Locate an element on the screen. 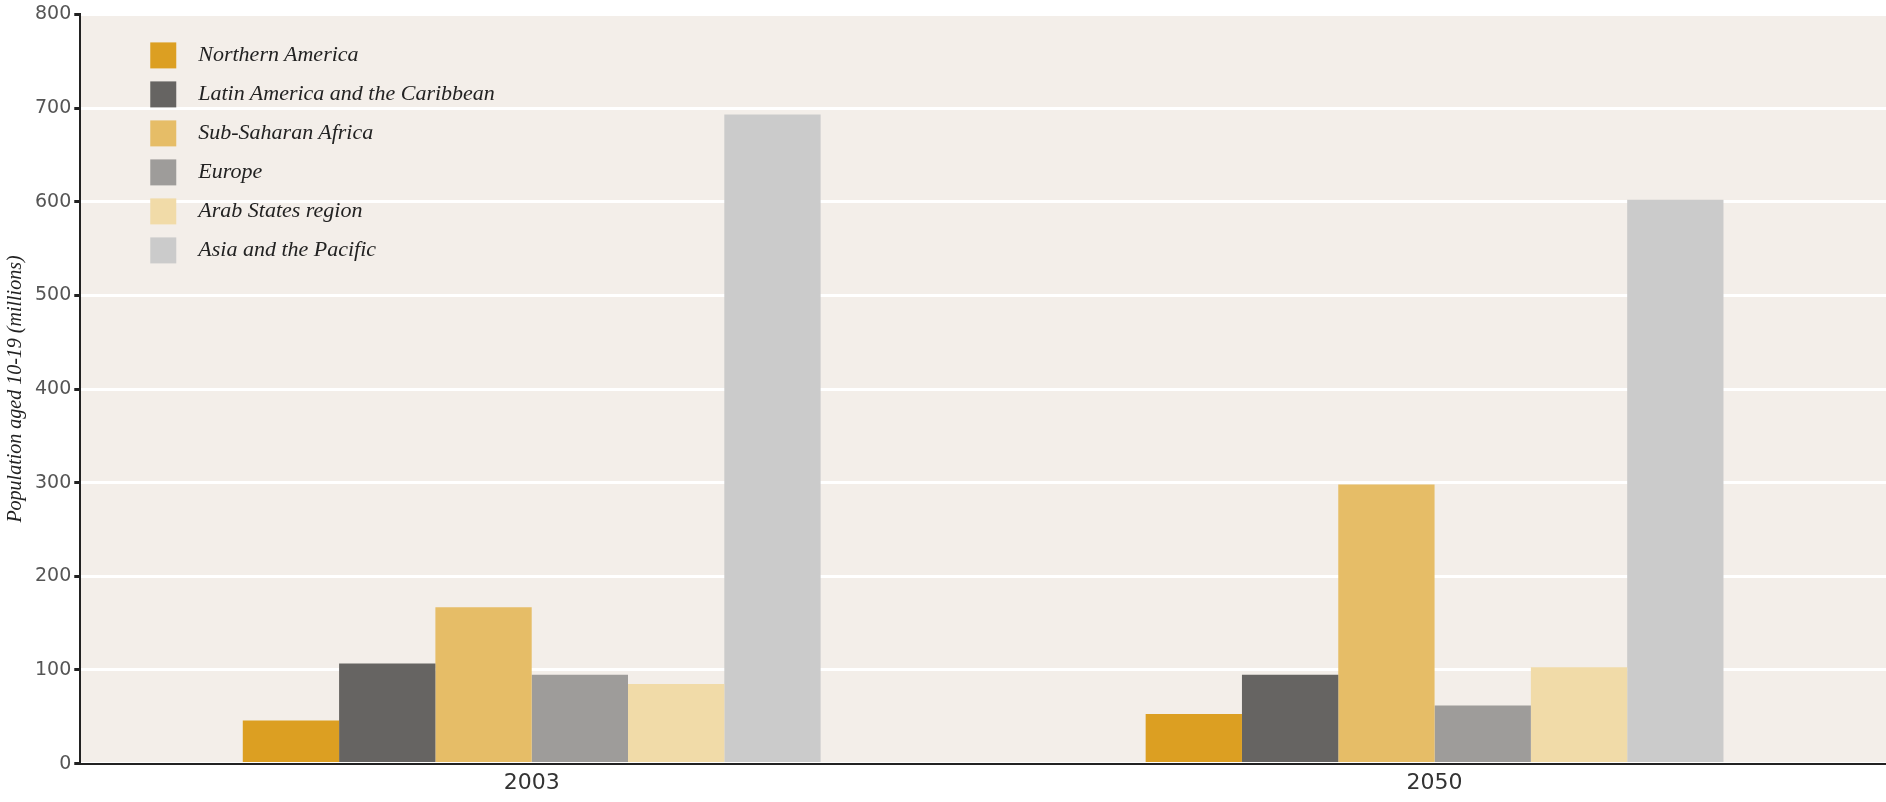  legend-label: Europe is located at coordinates (230, 171).